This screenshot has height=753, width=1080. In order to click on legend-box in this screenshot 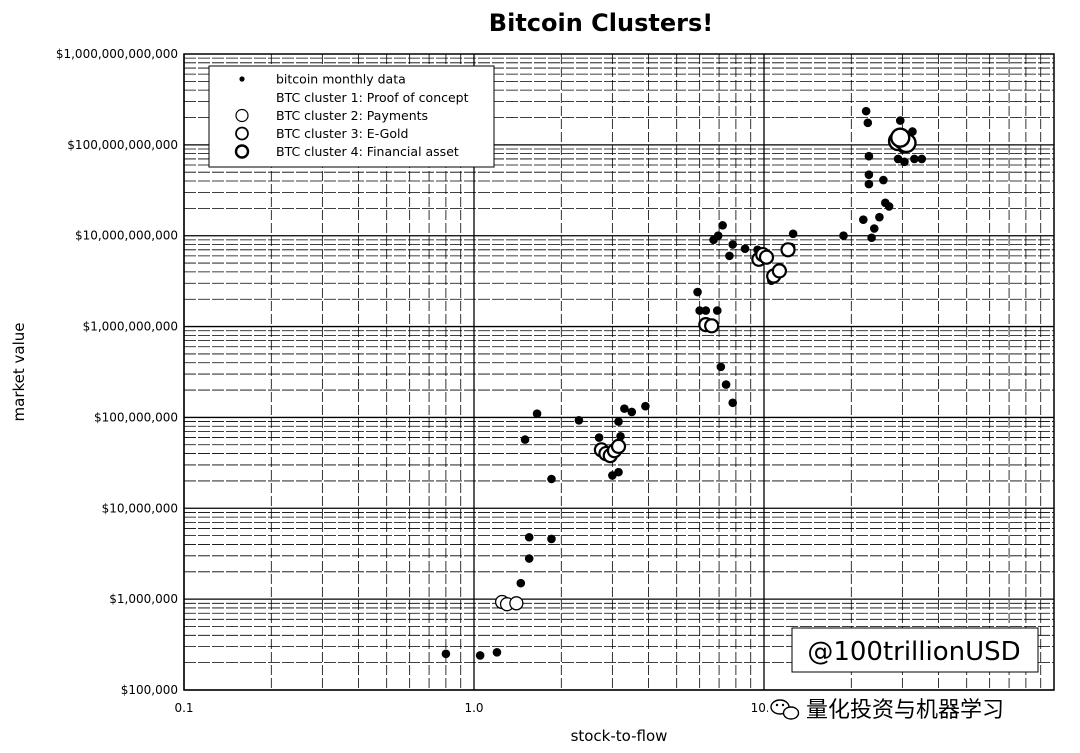, I will do `click(351, 116)`.